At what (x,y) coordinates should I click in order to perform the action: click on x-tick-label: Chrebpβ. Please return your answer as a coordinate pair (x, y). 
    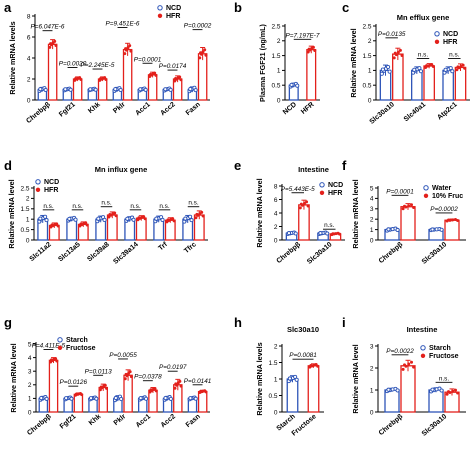
    Looking at the image, I should click on (38, 113).